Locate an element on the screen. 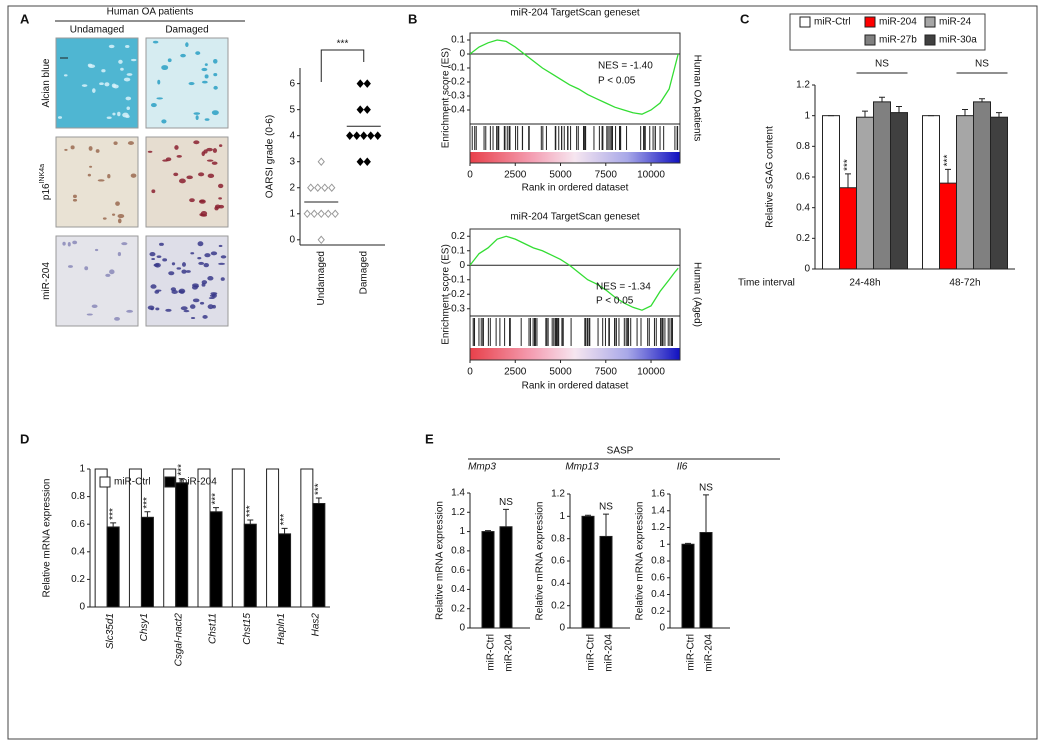  y-tick-label: 0 is located at coordinates (462, 628).